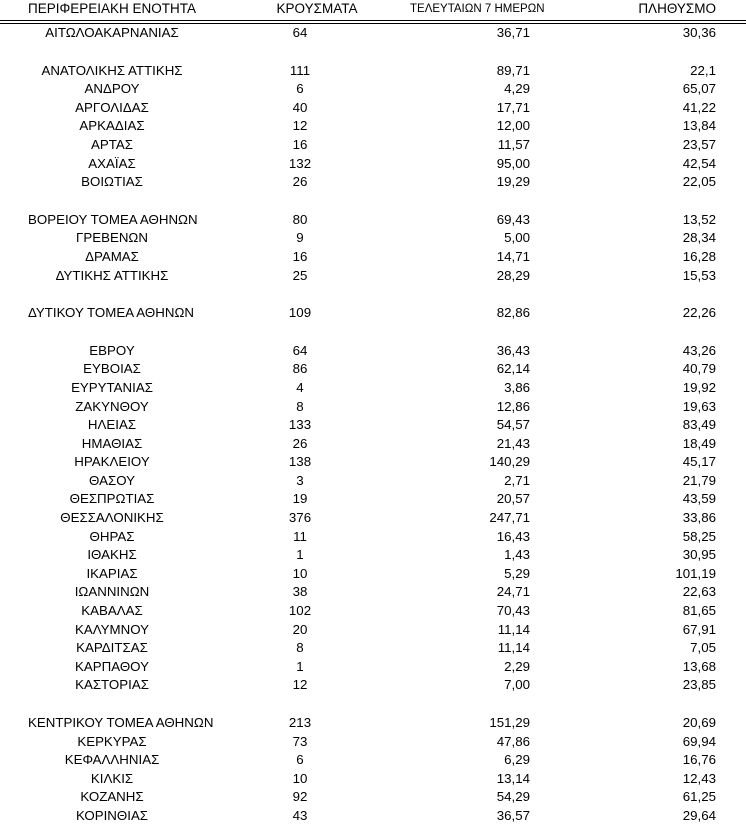 The height and width of the screenshot is (826, 746). What do you see at coordinates (513, 163) in the screenshot?
I see `cell-last-7-days: 95,00` at bounding box center [513, 163].